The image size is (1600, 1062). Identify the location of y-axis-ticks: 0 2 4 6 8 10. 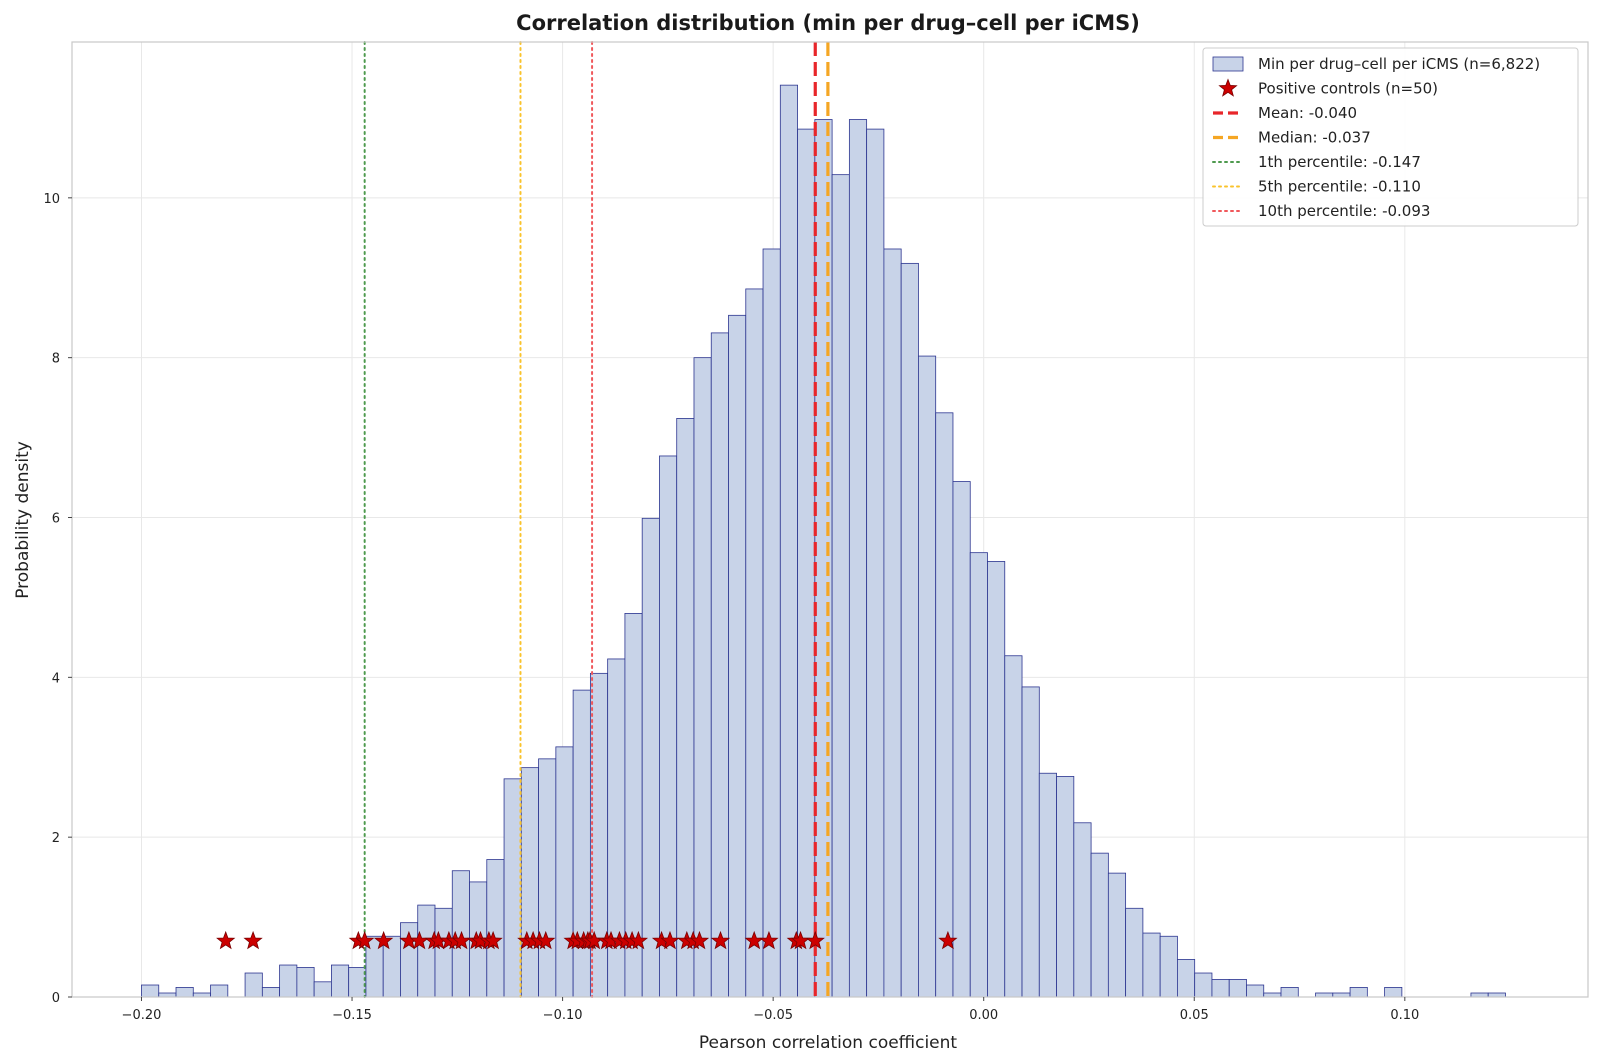
(57, 599).